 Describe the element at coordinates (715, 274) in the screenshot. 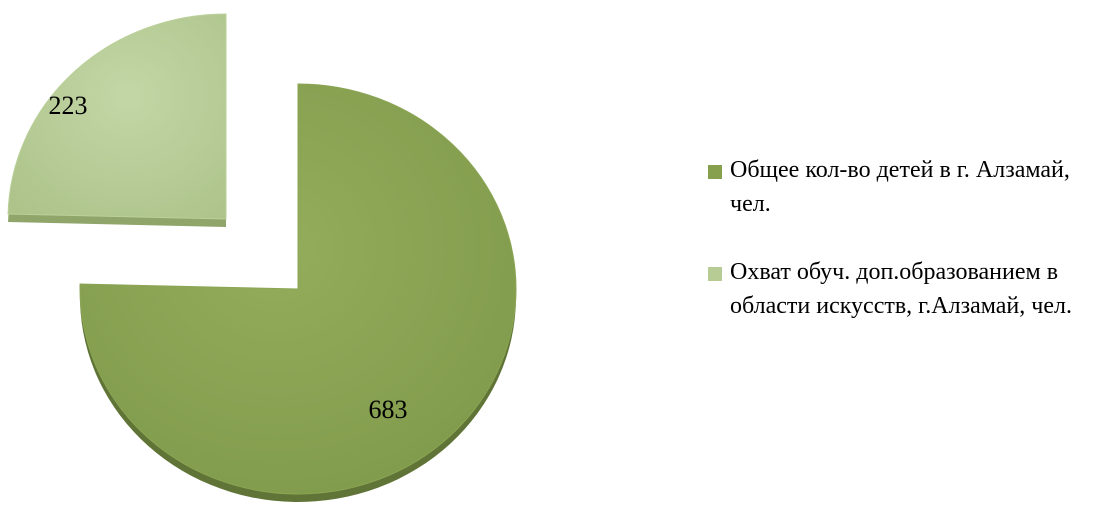

I see `legend-swatch-arts-coverage` at that location.